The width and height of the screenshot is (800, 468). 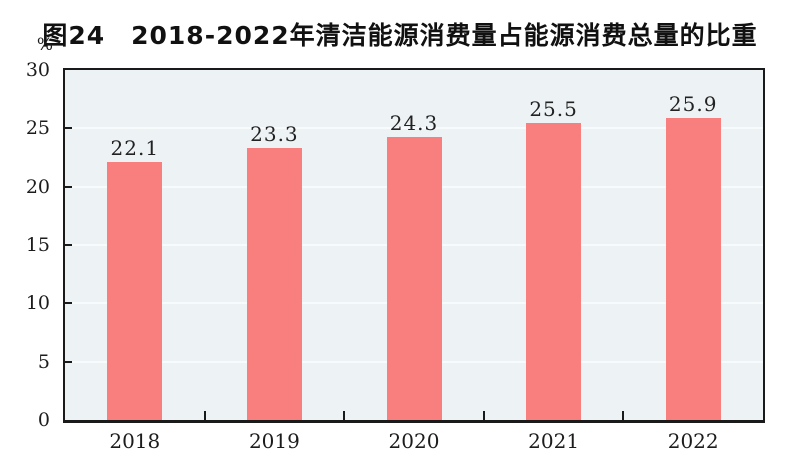 I want to click on y-tick-label-15: 15, so click(x=37, y=245).